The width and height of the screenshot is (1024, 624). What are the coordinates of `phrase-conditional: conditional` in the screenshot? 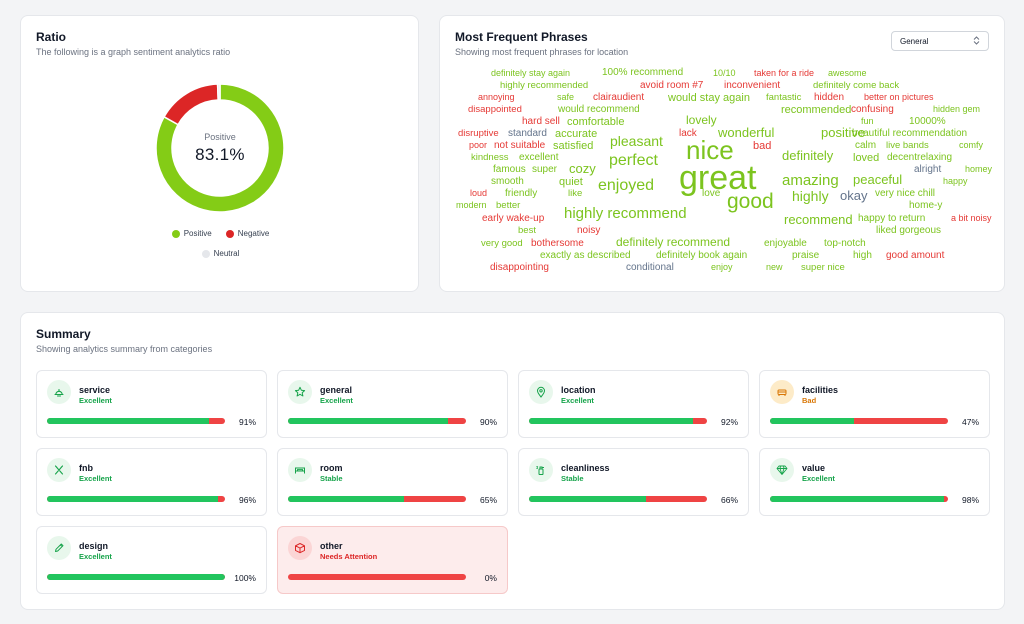 It's located at (650, 267).